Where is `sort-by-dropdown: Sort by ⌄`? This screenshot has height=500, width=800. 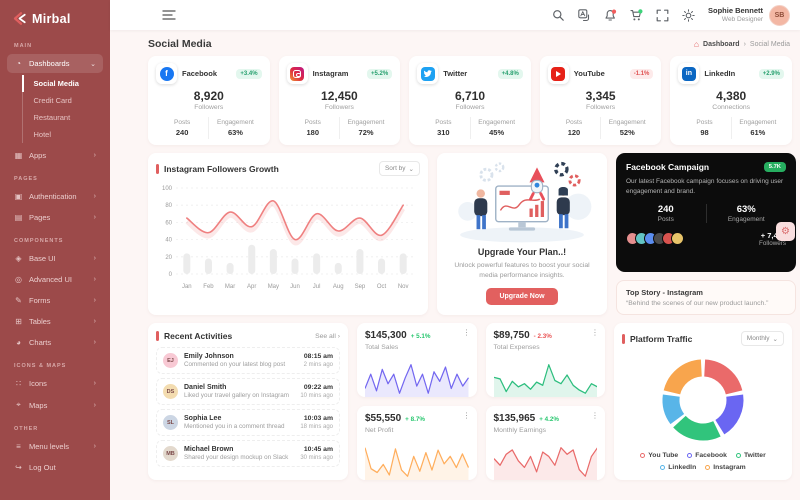 sort-by-dropdown: Sort by ⌄ is located at coordinates (399, 168).